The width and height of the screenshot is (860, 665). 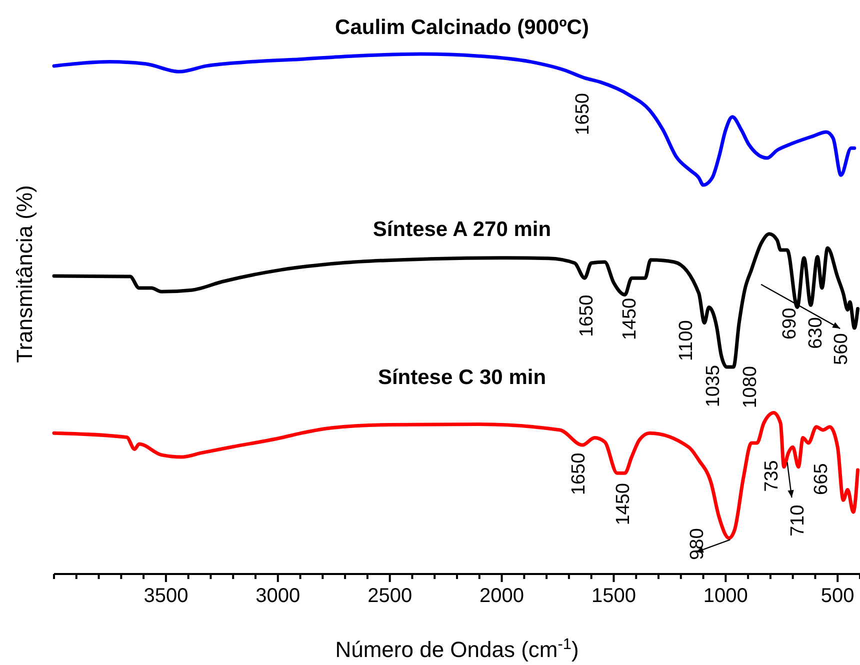 I want to click on annotation: 710, so click(x=797, y=520).